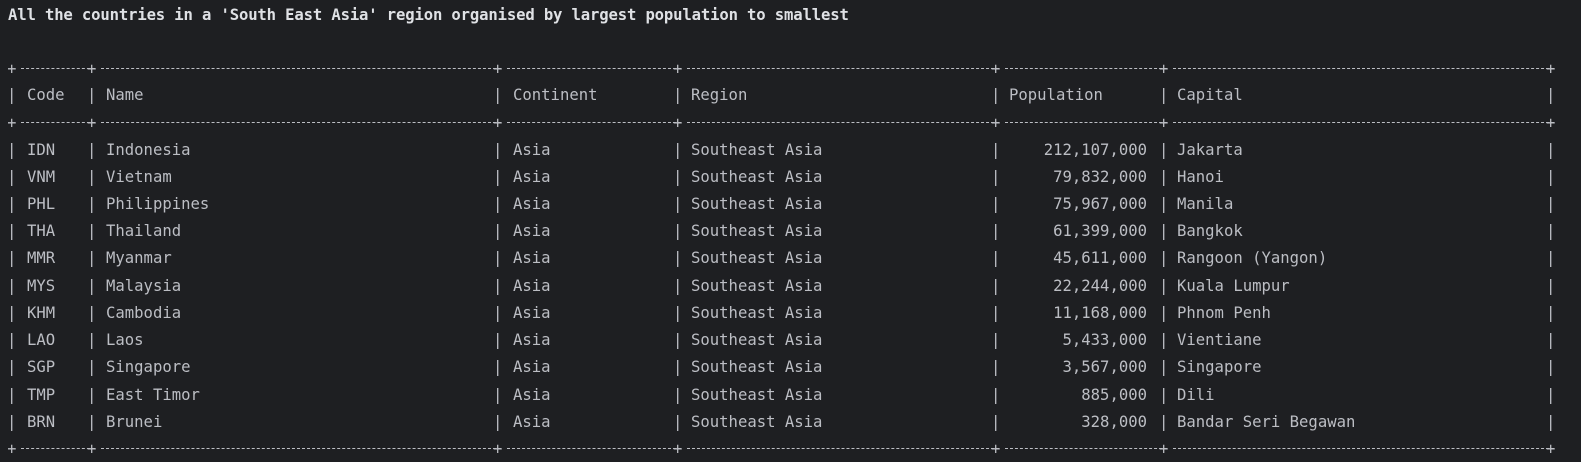 The height and width of the screenshot is (462, 1581). Describe the element at coordinates (125, 340) in the screenshot. I see `cell-name: Laos` at that location.